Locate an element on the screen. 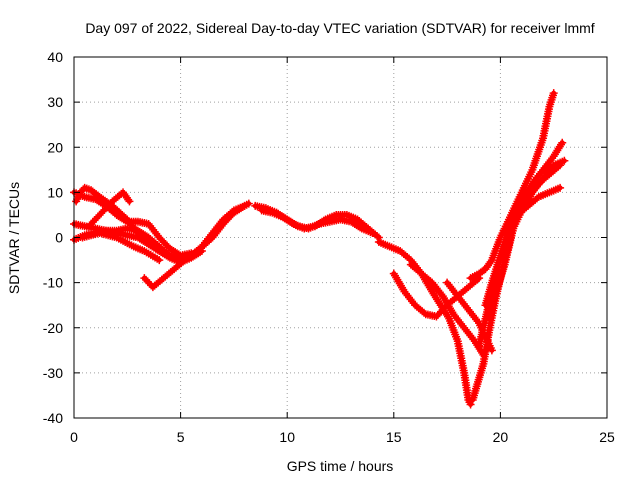  x-tick-label: 25 is located at coordinates (607, 437).